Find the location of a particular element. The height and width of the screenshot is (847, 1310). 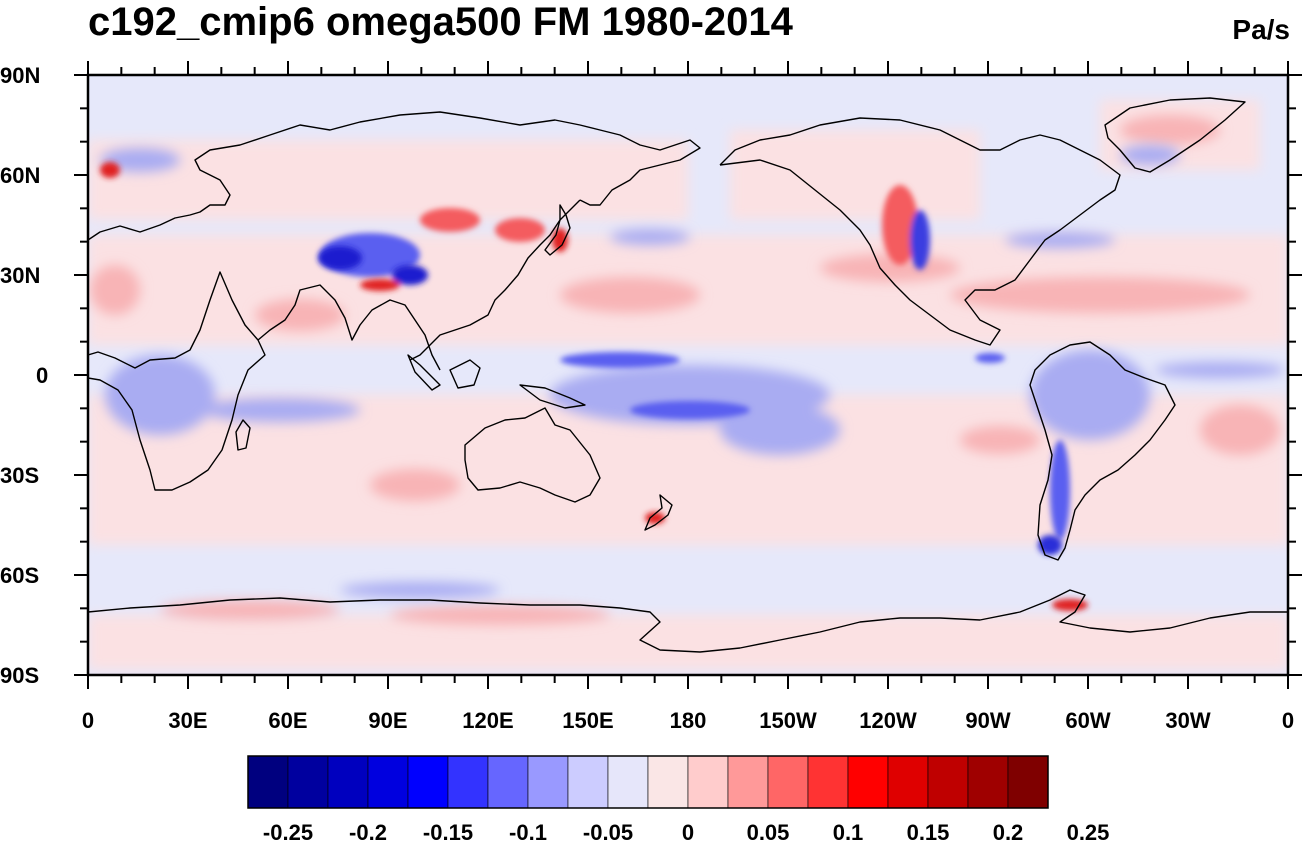

lat-label: 0 is located at coordinates (42, 375).